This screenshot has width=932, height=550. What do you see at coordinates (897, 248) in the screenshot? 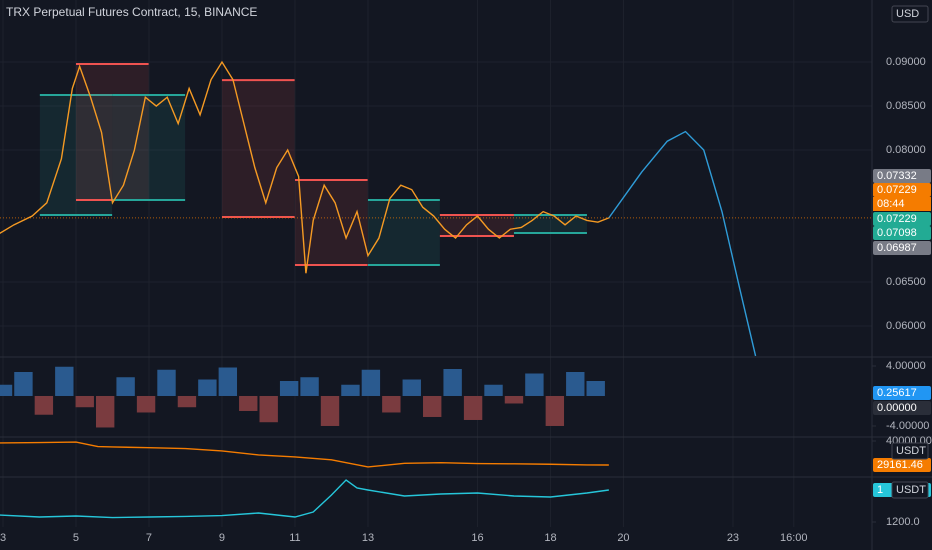
I see `price-badge-label: 0.06987` at bounding box center [897, 248].